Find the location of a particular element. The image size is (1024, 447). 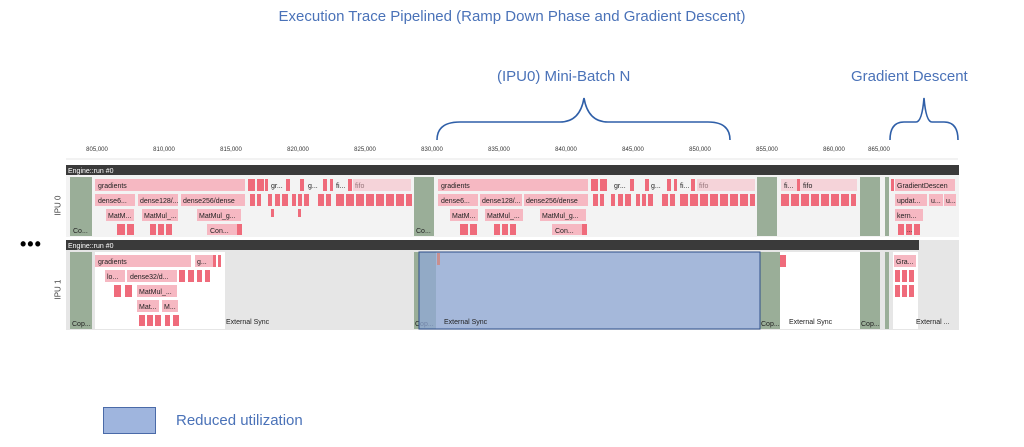

axis-tick: 850,000 is located at coordinates (700, 150).